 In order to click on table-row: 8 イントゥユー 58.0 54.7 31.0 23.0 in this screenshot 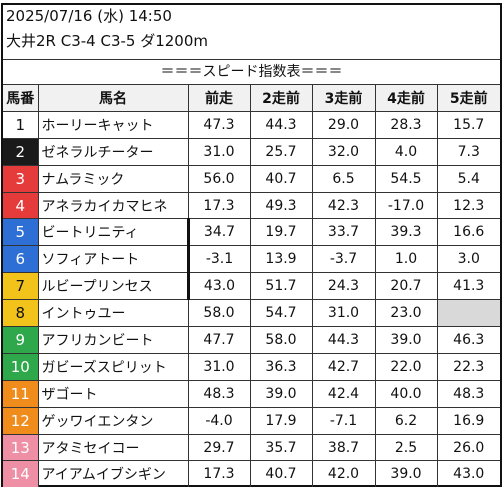, I will do `click(251, 313)`.